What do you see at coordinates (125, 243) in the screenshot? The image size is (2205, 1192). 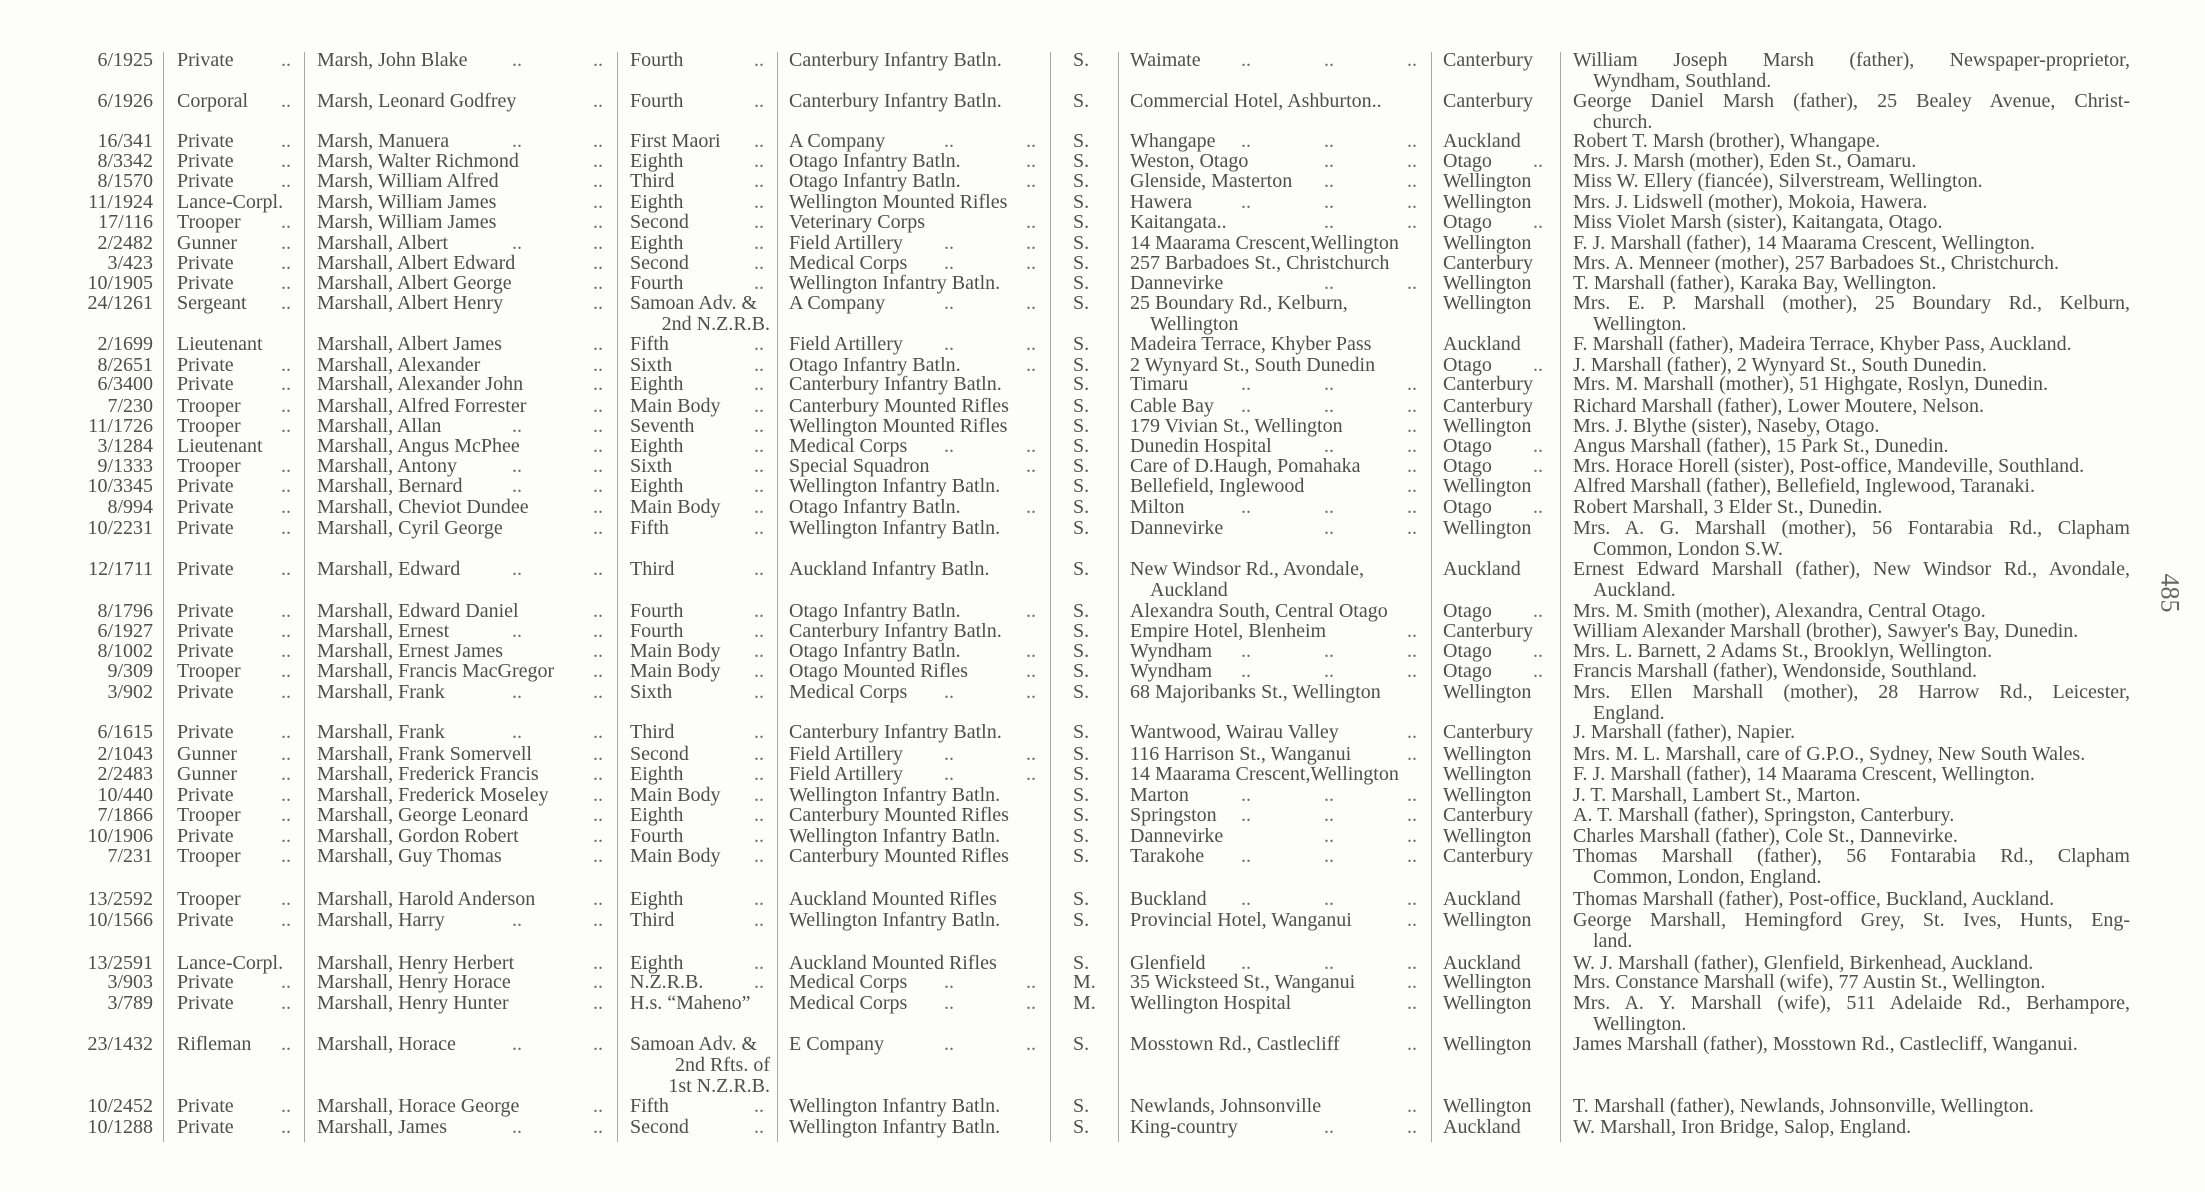 I see `cell-serial: 2/2482` at bounding box center [125, 243].